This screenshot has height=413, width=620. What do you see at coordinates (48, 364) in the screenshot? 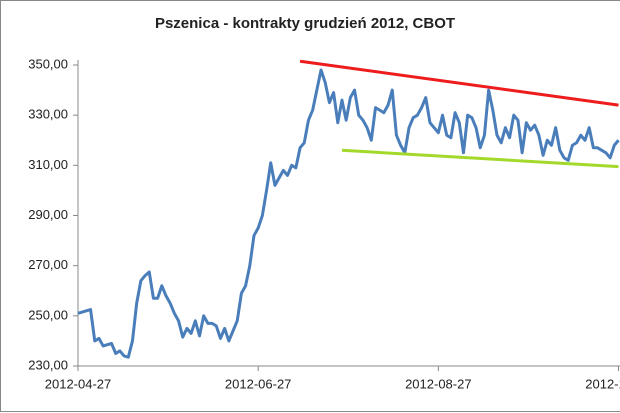
I see `y-tick-label: 230,00` at bounding box center [48, 364].